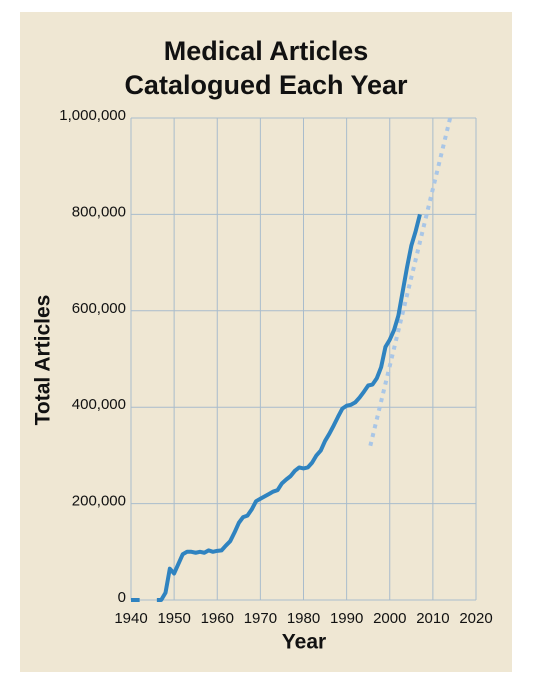 This screenshot has width=533, height=685. Describe the element at coordinates (99, 404) in the screenshot. I see `y-tick-label: 400,000` at that location.